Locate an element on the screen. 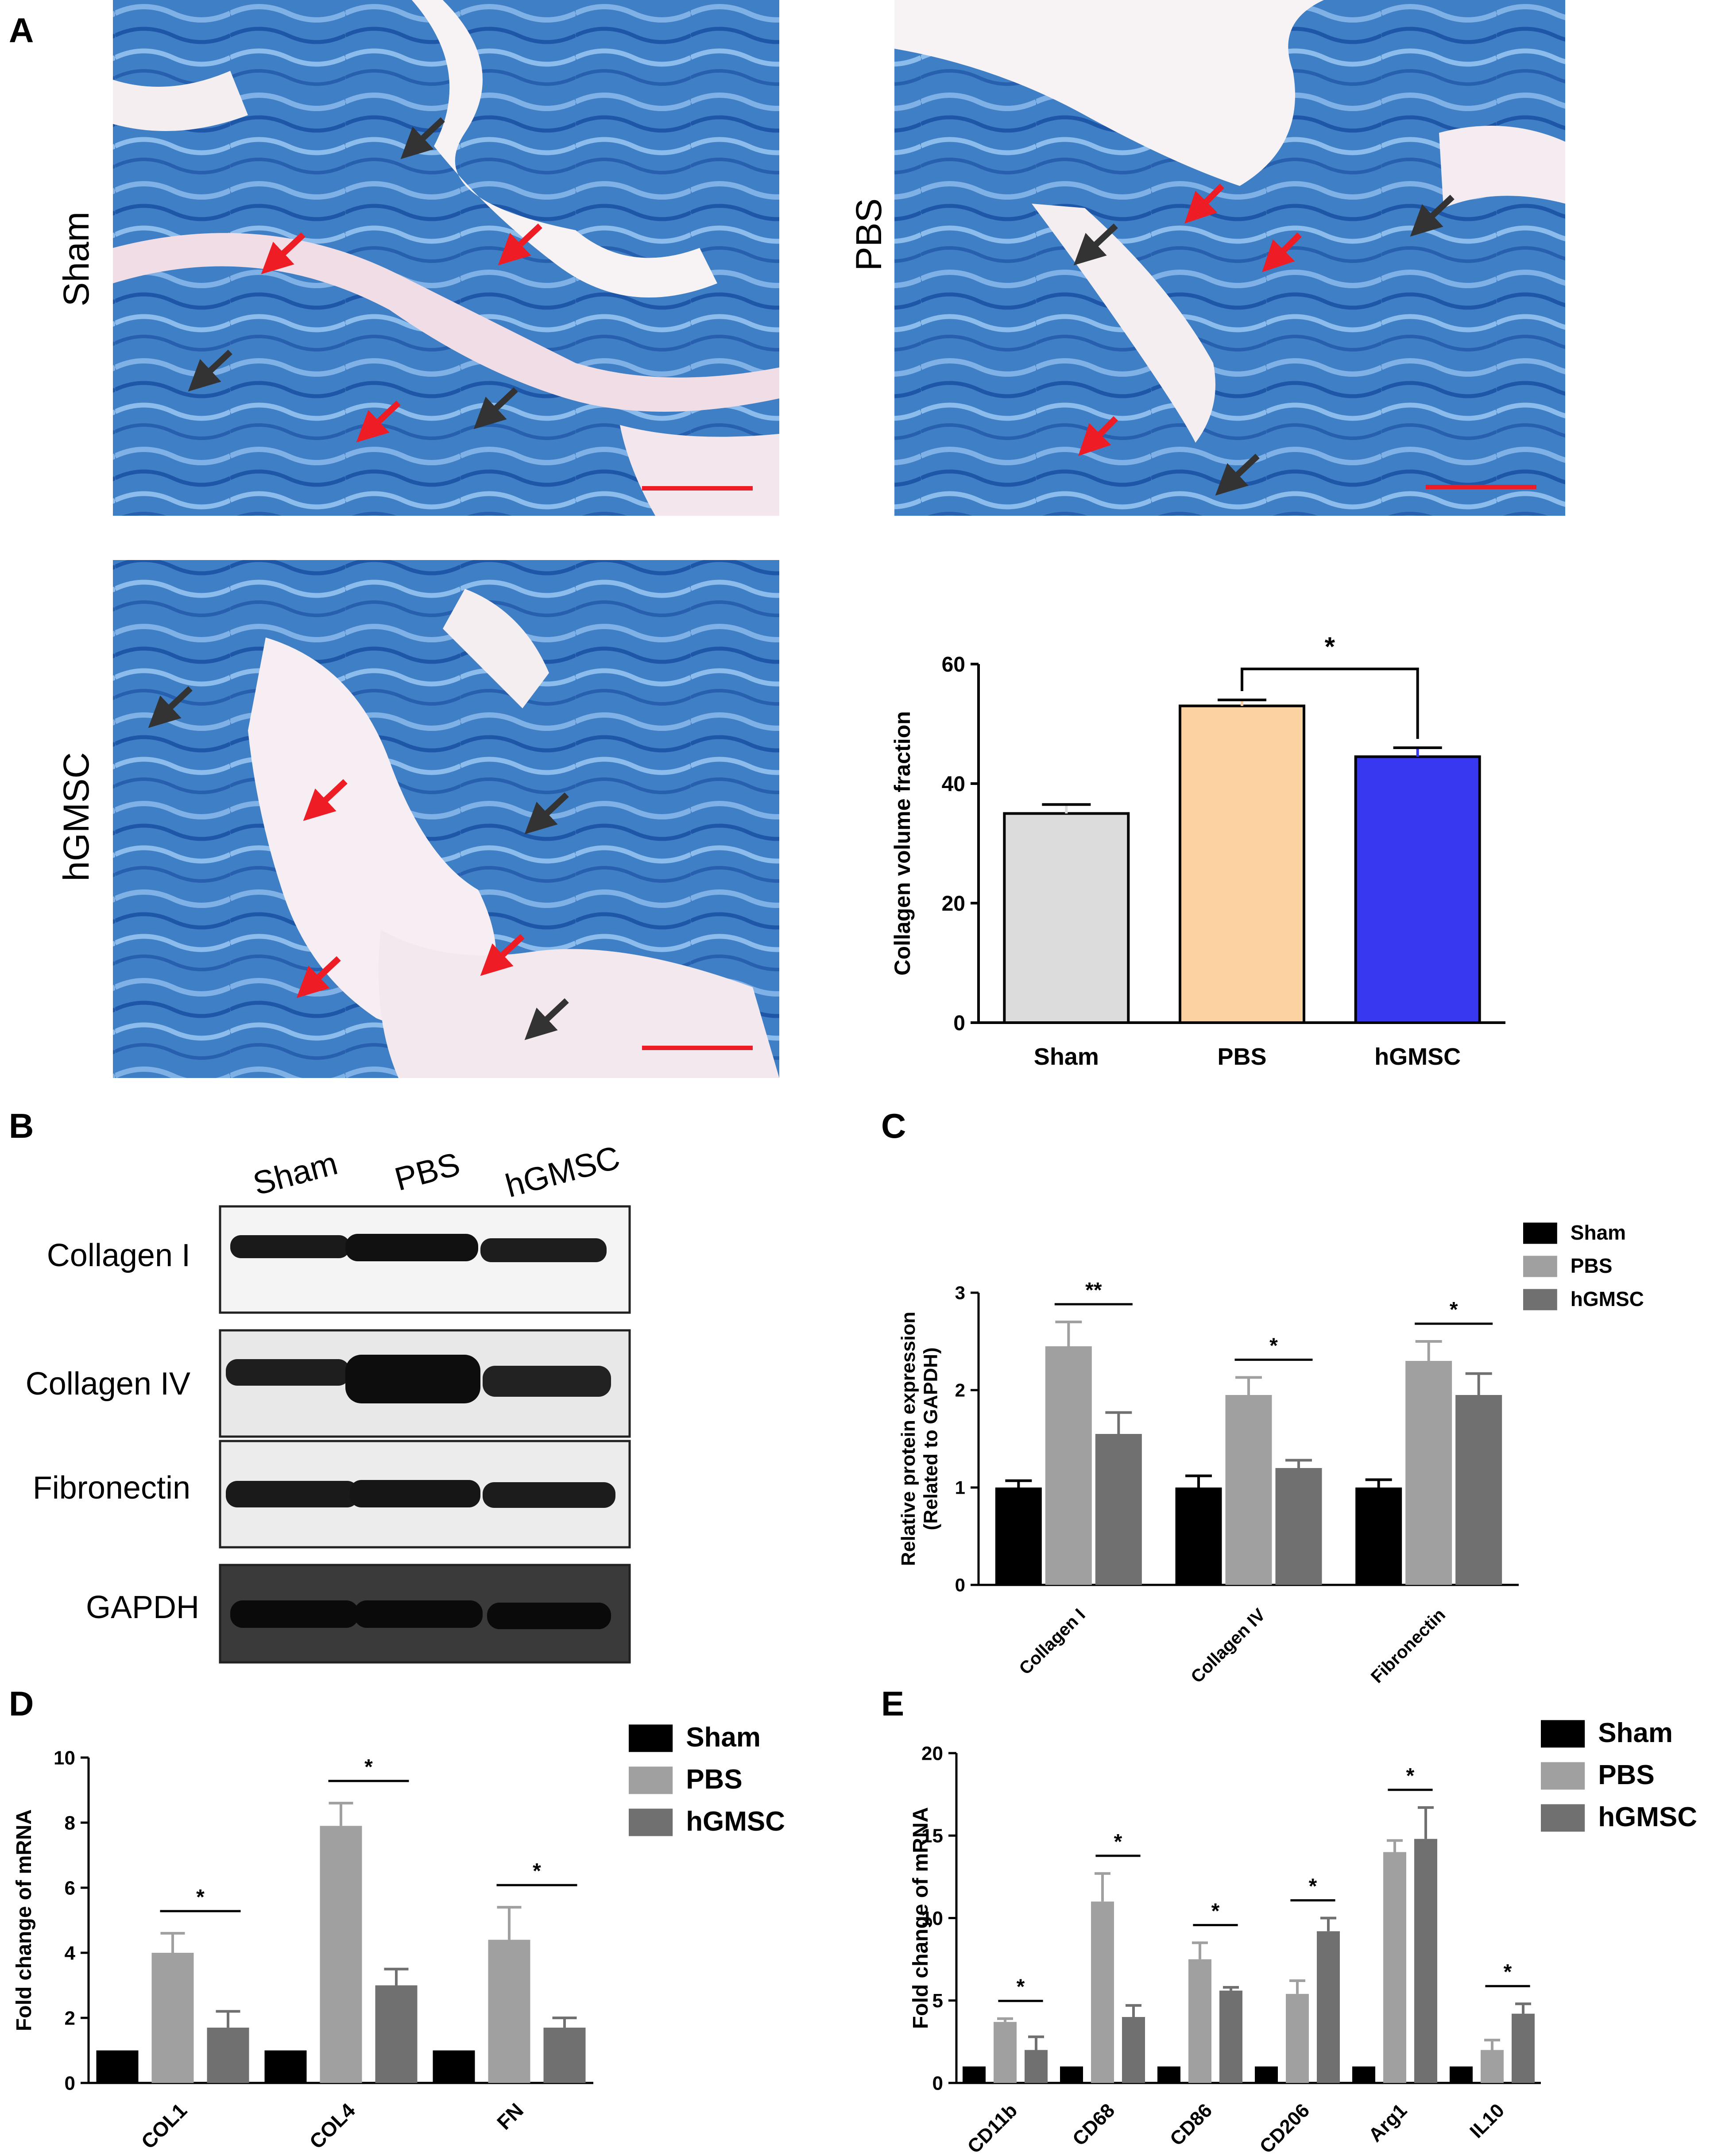 The image size is (1710, 2156). x-tick-label: CD86 is located at coordinates (1191, 2124).